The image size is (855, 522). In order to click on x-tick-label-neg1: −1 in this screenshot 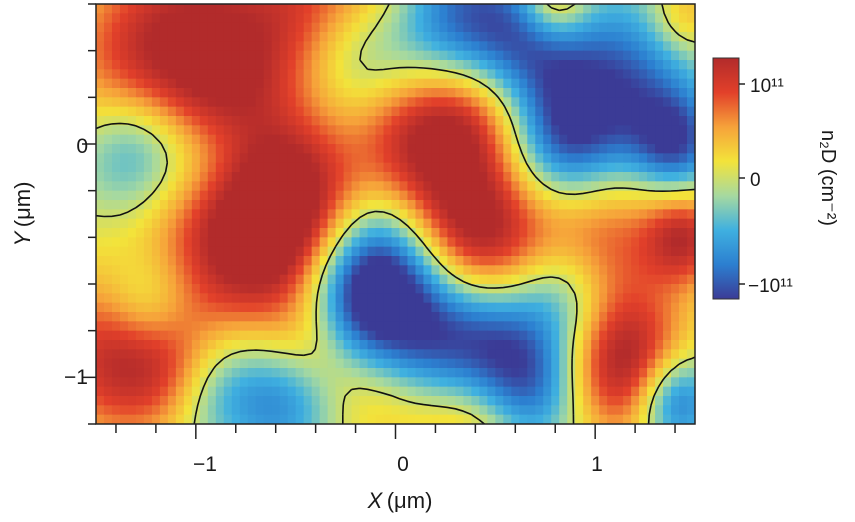, I will do `click(205, 464)`.